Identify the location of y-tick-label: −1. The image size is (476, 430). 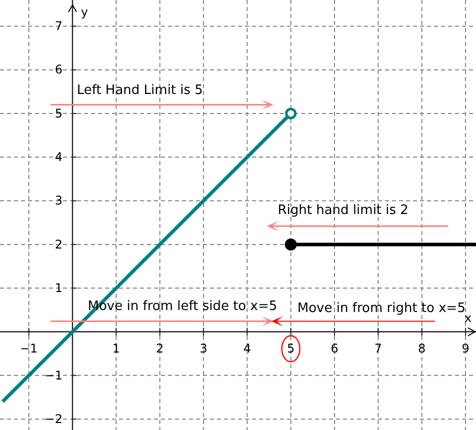
(53, 375).